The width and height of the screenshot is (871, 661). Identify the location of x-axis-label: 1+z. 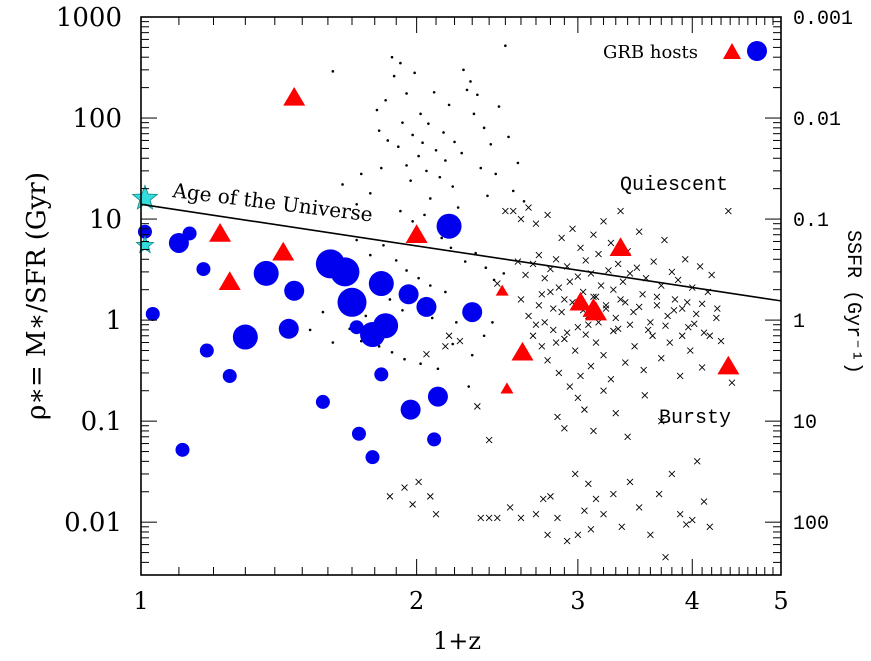
(457, 641).